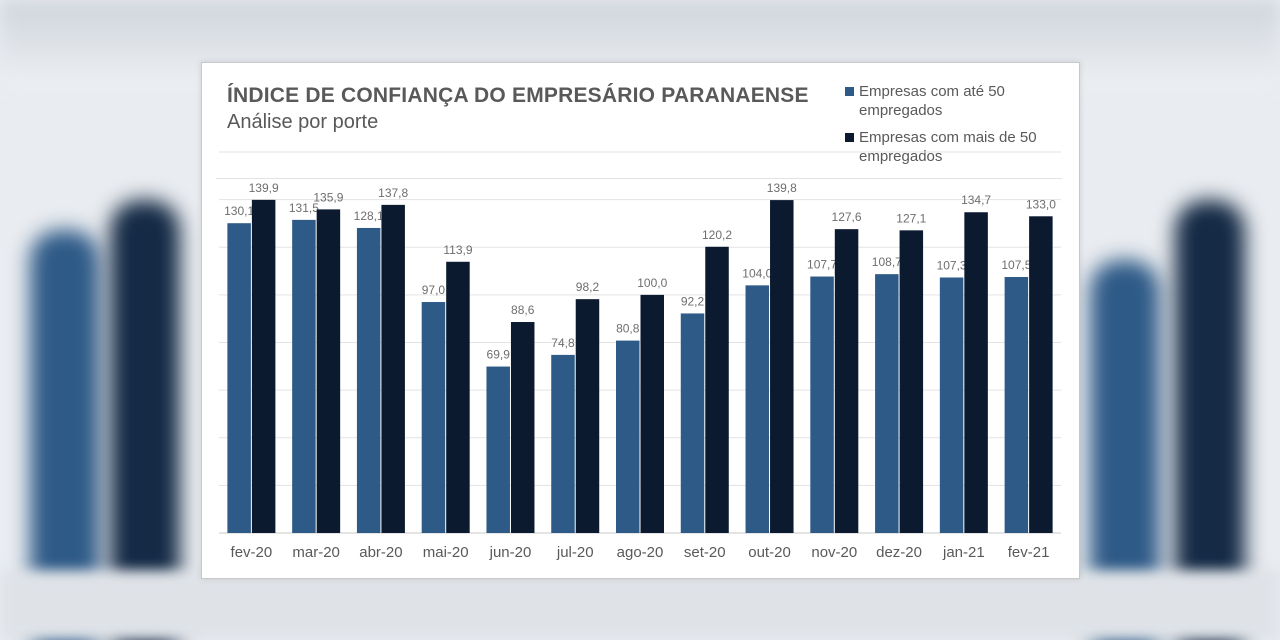  Describe the element at coordinates (769, 552) in the screenshot. I see `x-tick-label: out-20` at that location.